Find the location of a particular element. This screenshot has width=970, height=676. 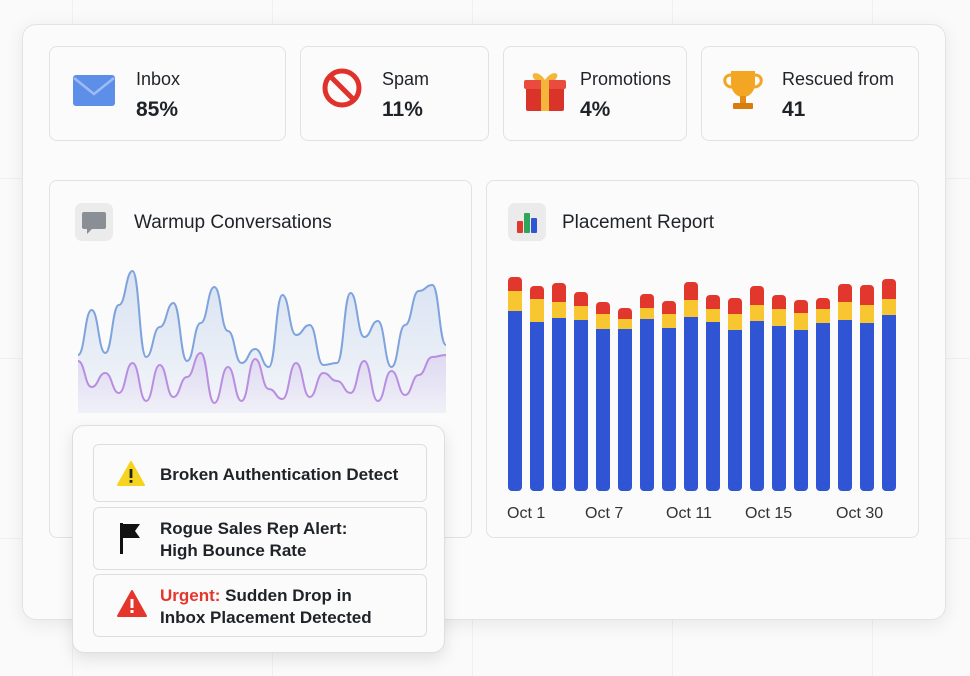

alert-broken-auth: Broken Authentication Detect is located at coordinates (260, 473).